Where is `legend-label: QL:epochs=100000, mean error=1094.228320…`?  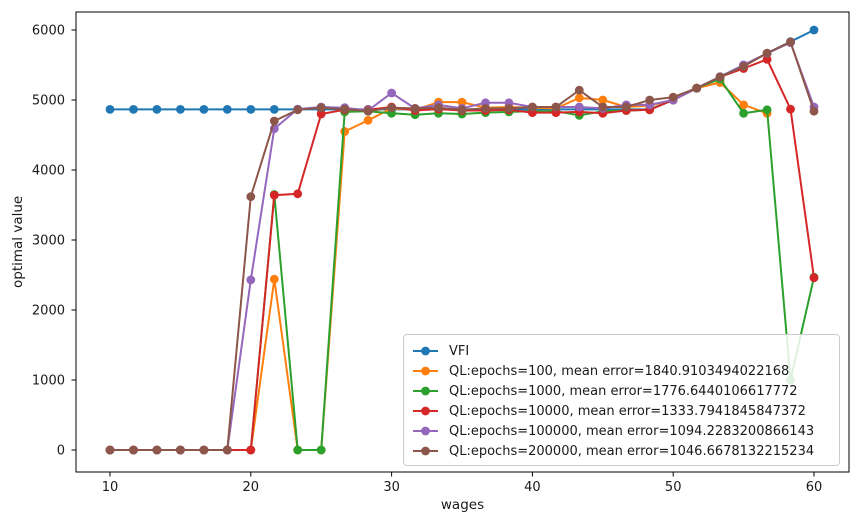
legend-label: QL:epochs=100000, mean error=1094.228320… is located at coordinates (632, 431).